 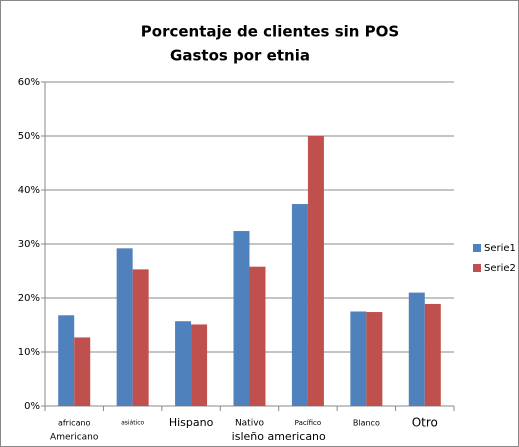 What do you see at coordinates (32, 406) in the screenshot?
I see `y-tick-label: 0%` at bounding box center [32, 406].